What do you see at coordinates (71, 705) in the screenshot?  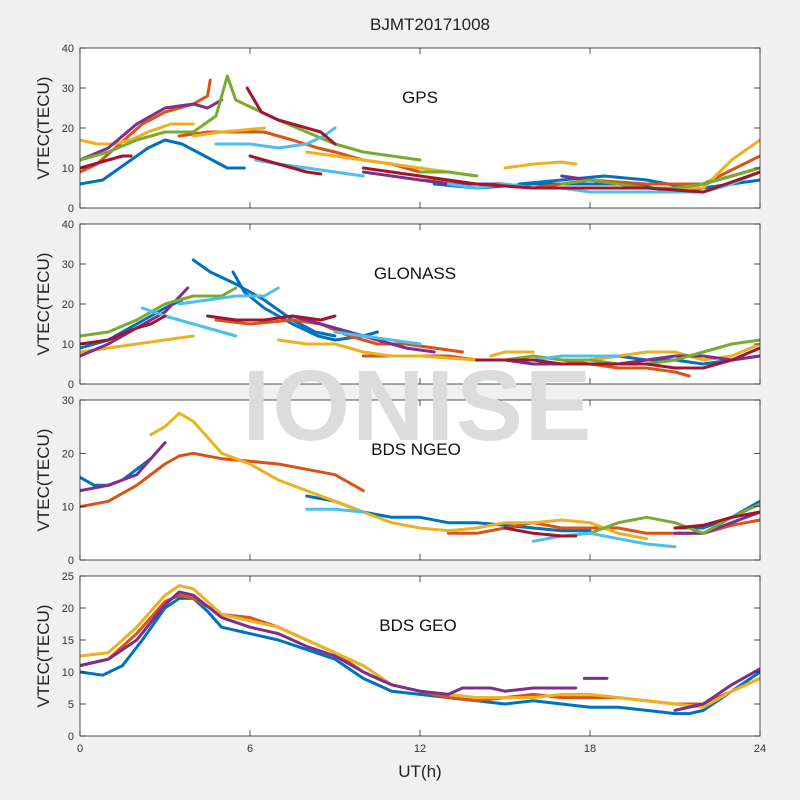 I see `y-tick-label: 5` at bounding box center [71, 705].